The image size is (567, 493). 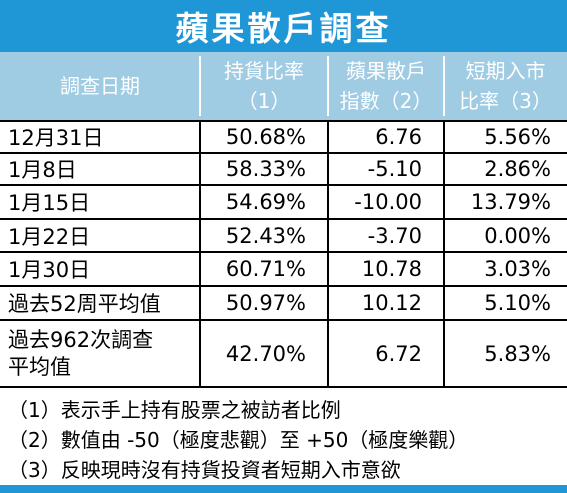 What do you see at coordinates (517, 169) in the screenshot?
I see `cell-entry: 2.86%` at bounding box center [517, 169].